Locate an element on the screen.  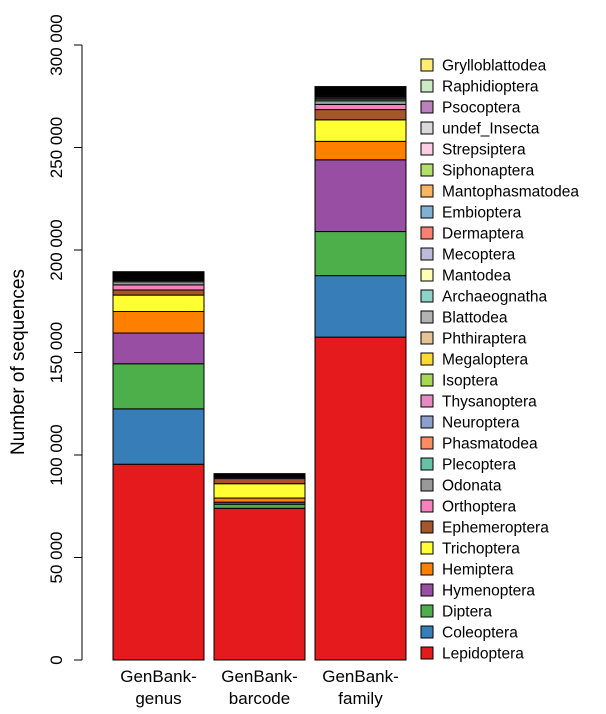
legend-label: Mantophasmatodea is located at coordinates (510, 192).